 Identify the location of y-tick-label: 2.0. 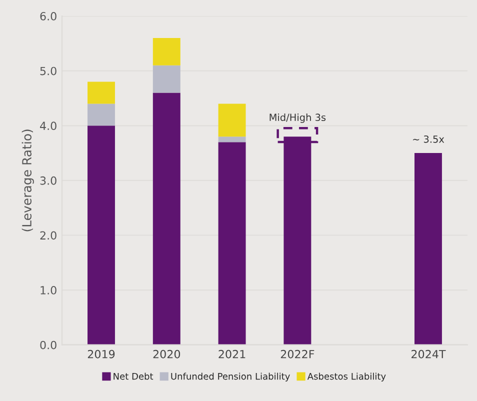
(48, 235).